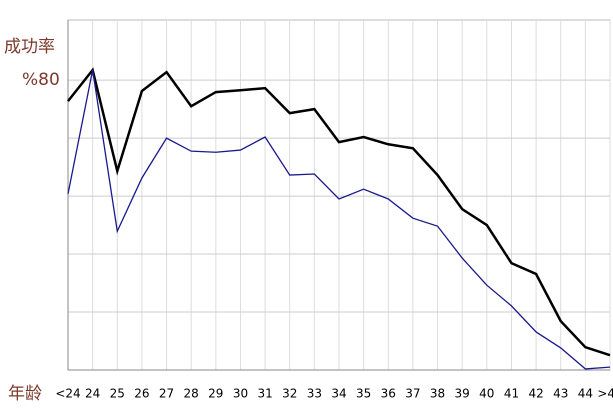  What do you see at coordinates (166, 394) in the screenshot?
I see `x-tick-label: 27` at bounding box center [166, 394].